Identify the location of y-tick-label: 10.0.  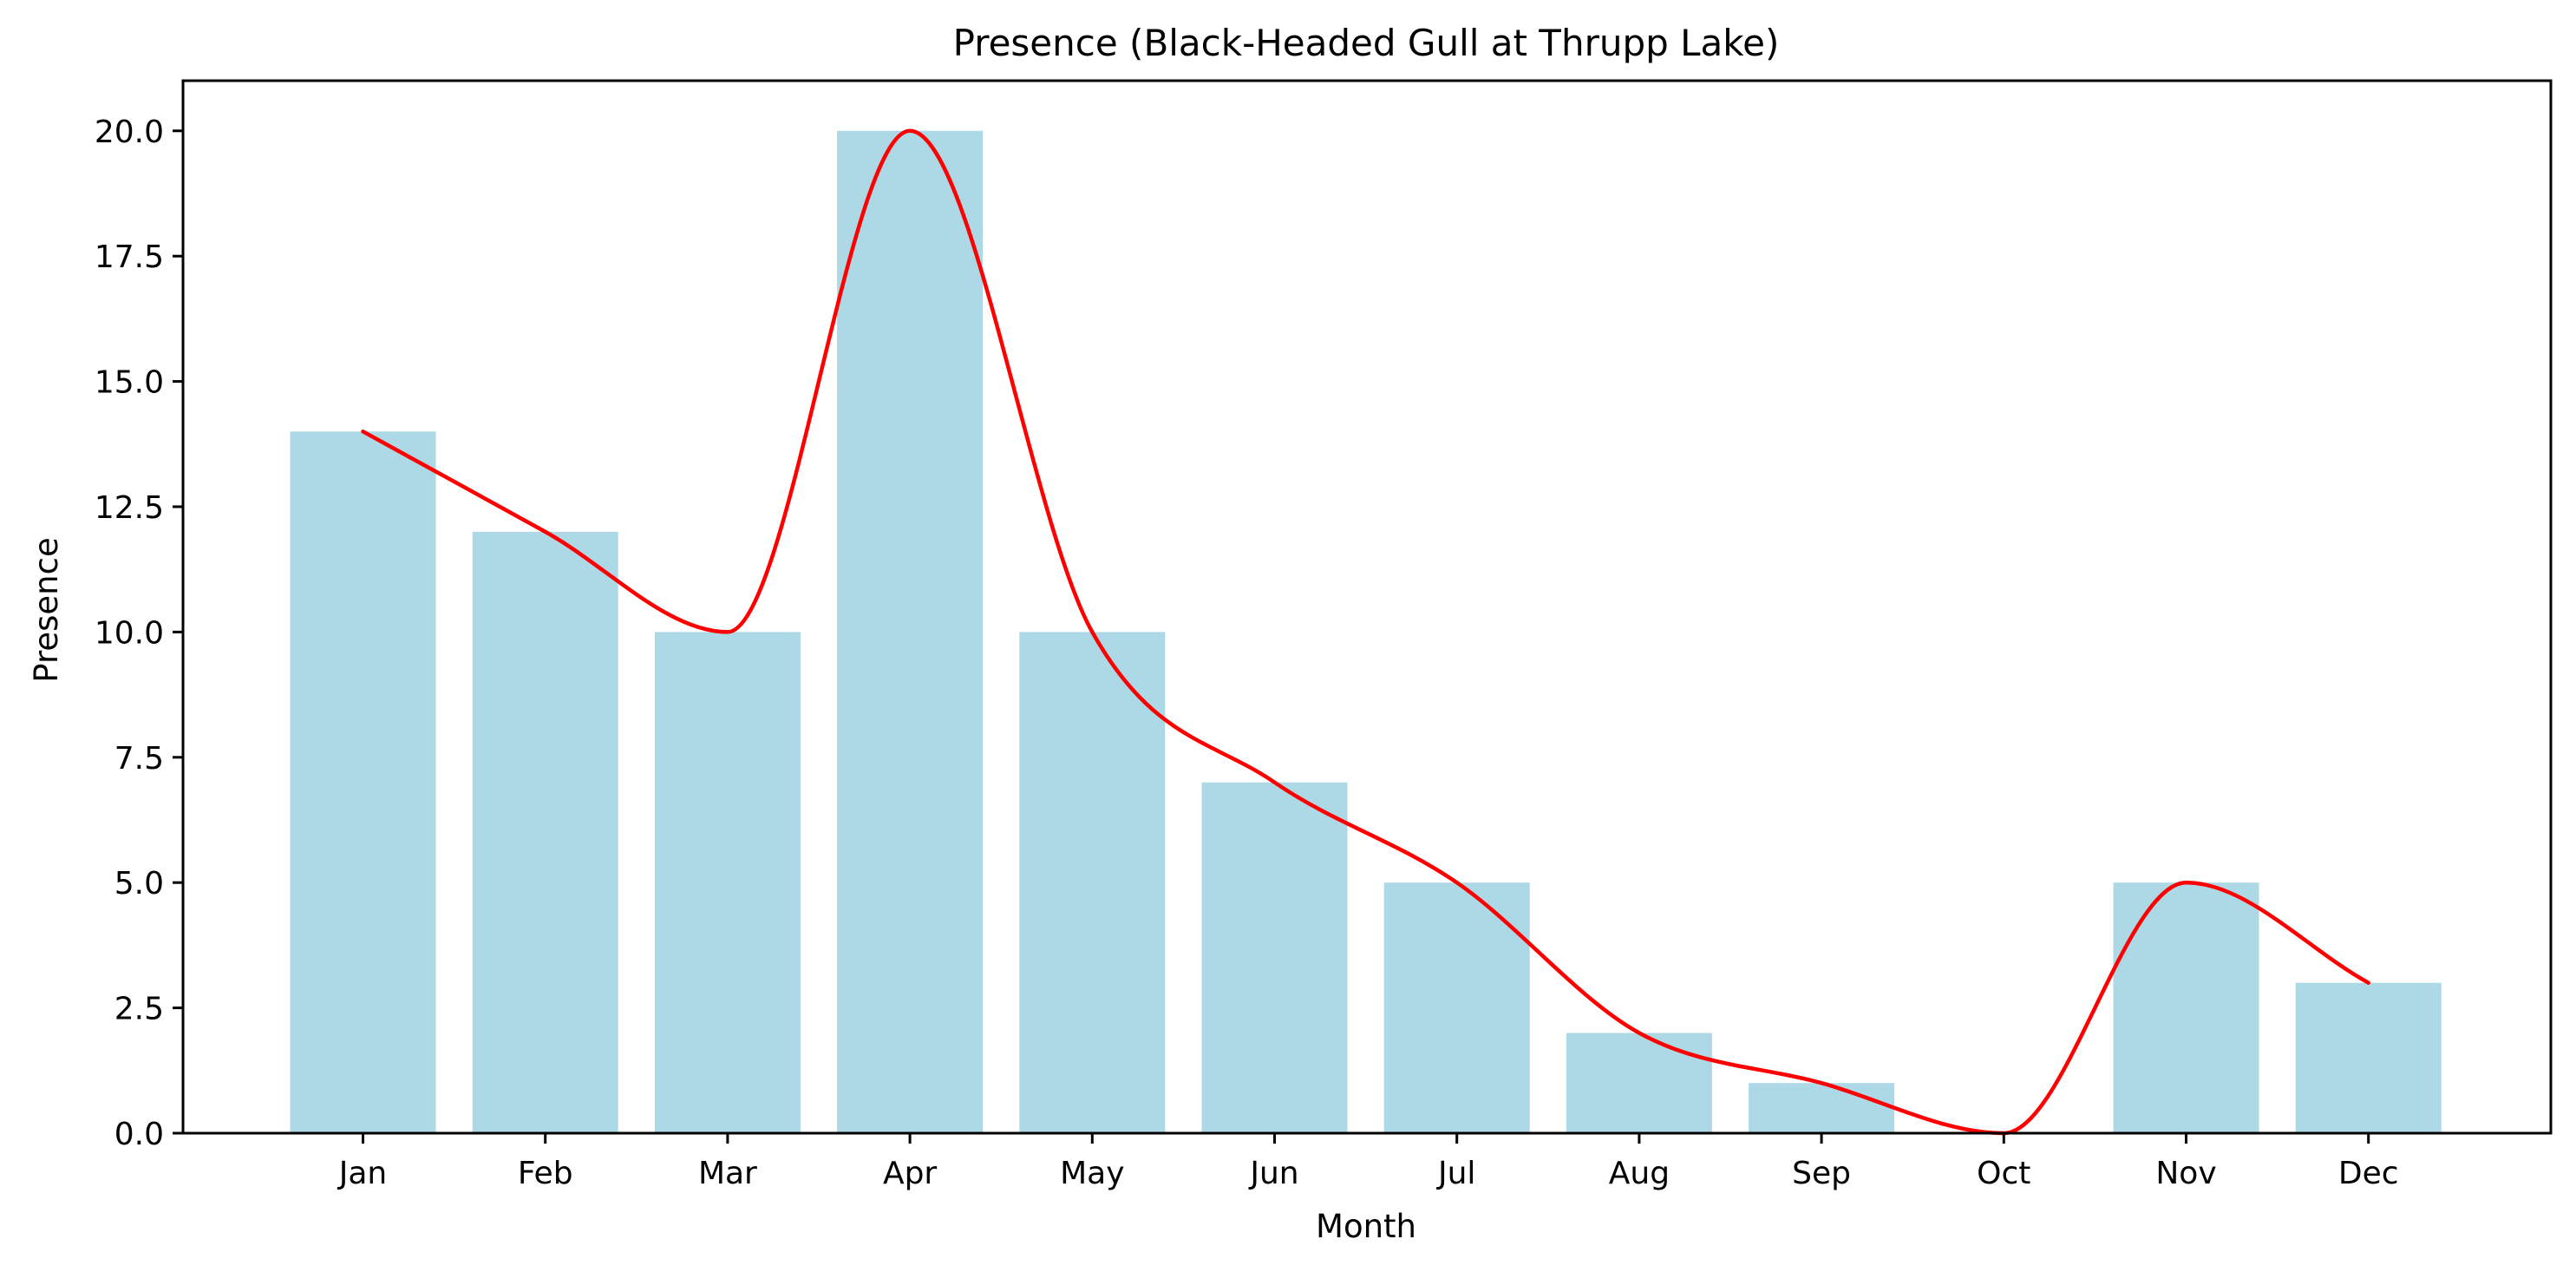
(129, 633).